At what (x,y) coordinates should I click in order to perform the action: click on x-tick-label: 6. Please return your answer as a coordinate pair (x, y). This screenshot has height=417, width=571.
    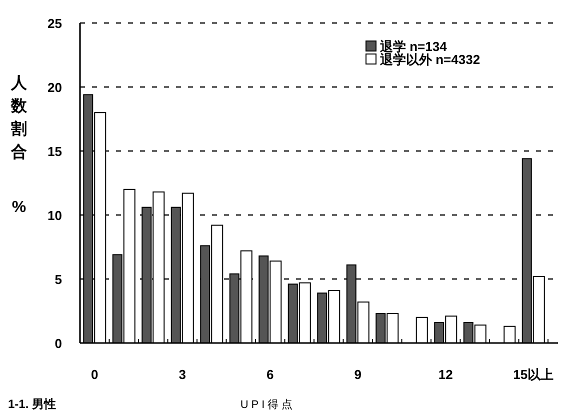
    Looking at the image, I should click on (270, 374).